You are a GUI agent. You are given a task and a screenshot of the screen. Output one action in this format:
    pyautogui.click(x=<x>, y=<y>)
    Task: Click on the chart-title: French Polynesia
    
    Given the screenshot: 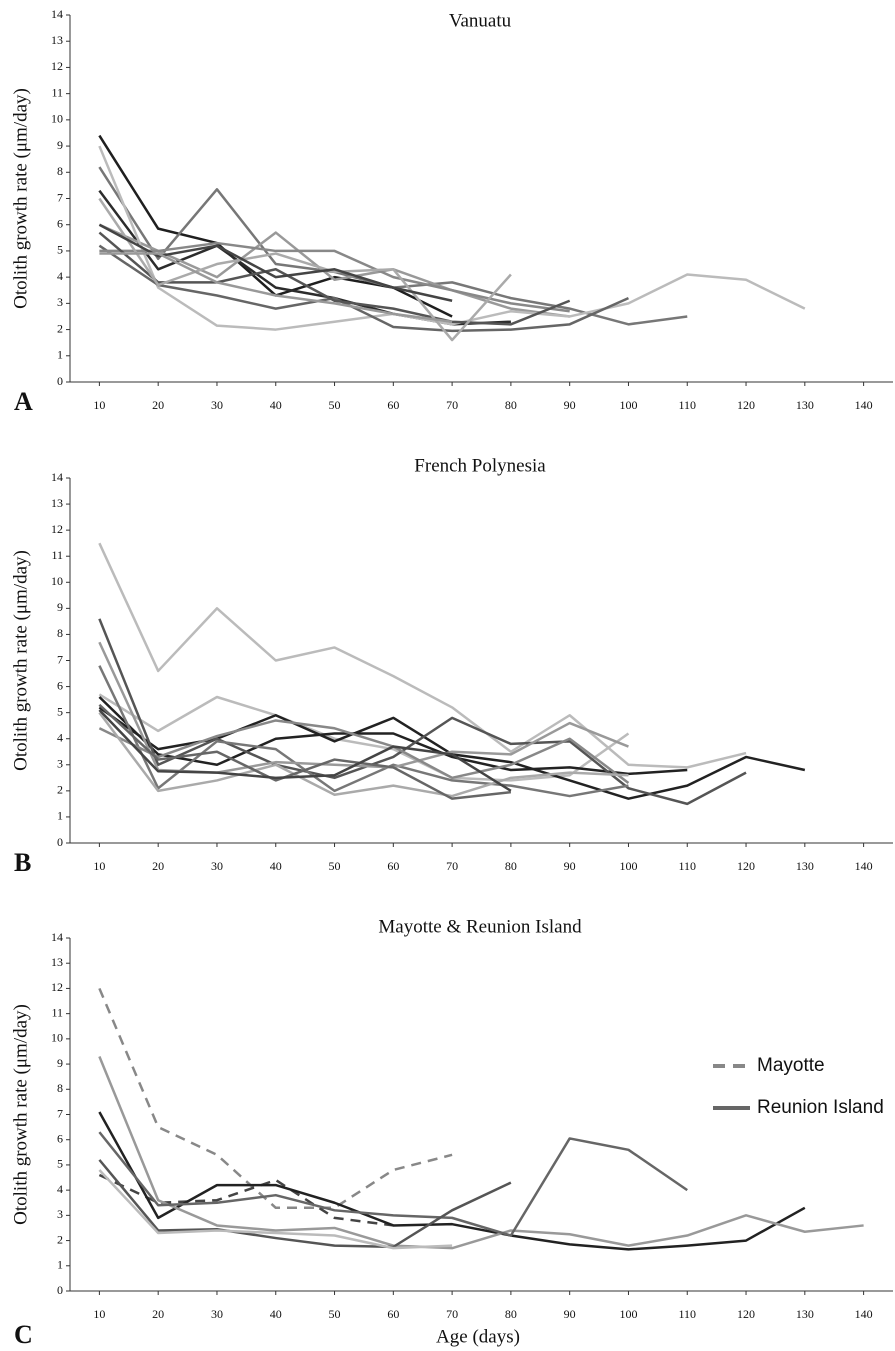 What is the action you would take?
    pyautogui.click(x=480, y=465)
    